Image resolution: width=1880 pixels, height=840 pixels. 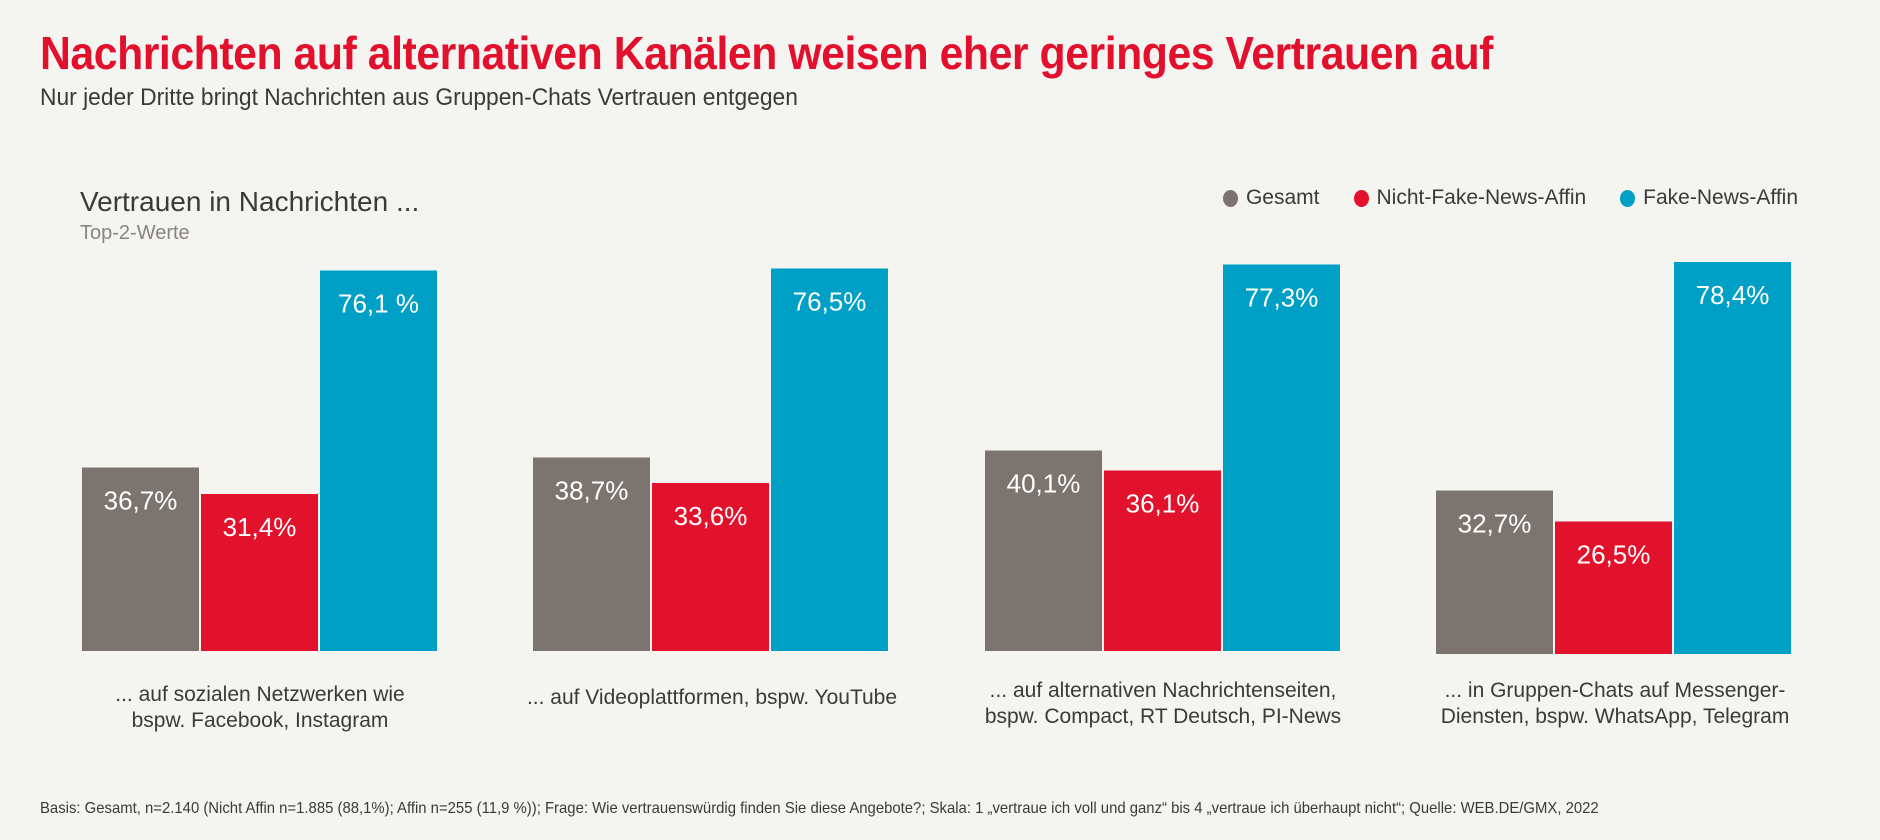 I want to click on data-label: 32,7%, so click(x=1495, y=524).